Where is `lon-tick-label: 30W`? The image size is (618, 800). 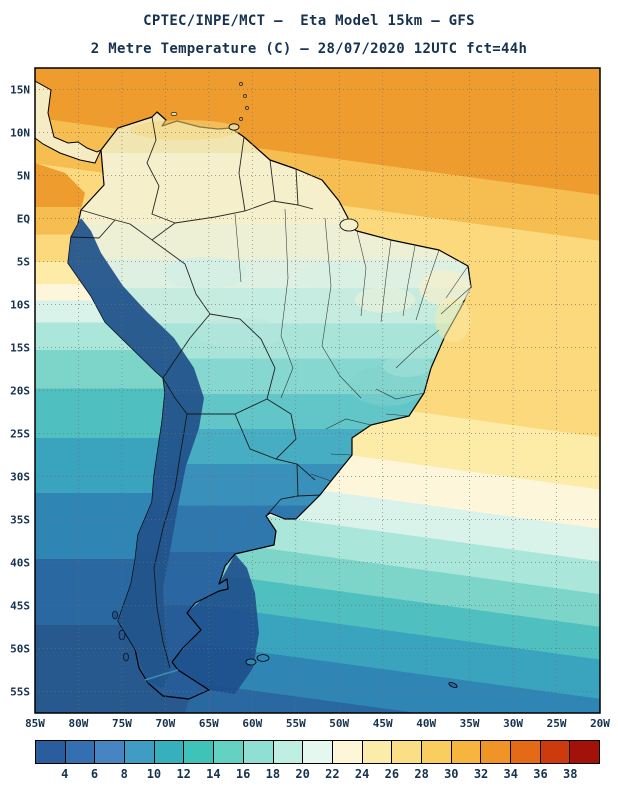 lon-tick-label: 30W is located at coordinates (513, 723).